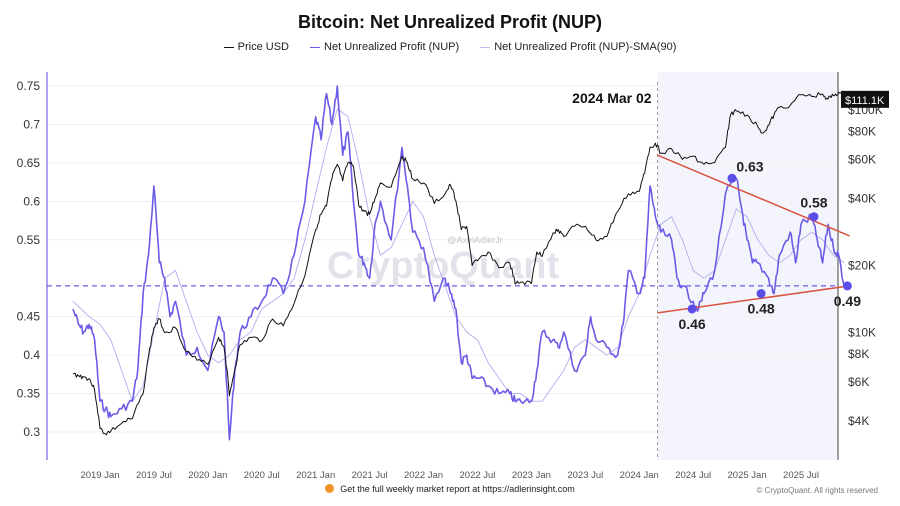 Image resolution: width=900 pixels, height=506 pixels. I want to click on right-axis-tick-label: $80K, so click(862, 132).